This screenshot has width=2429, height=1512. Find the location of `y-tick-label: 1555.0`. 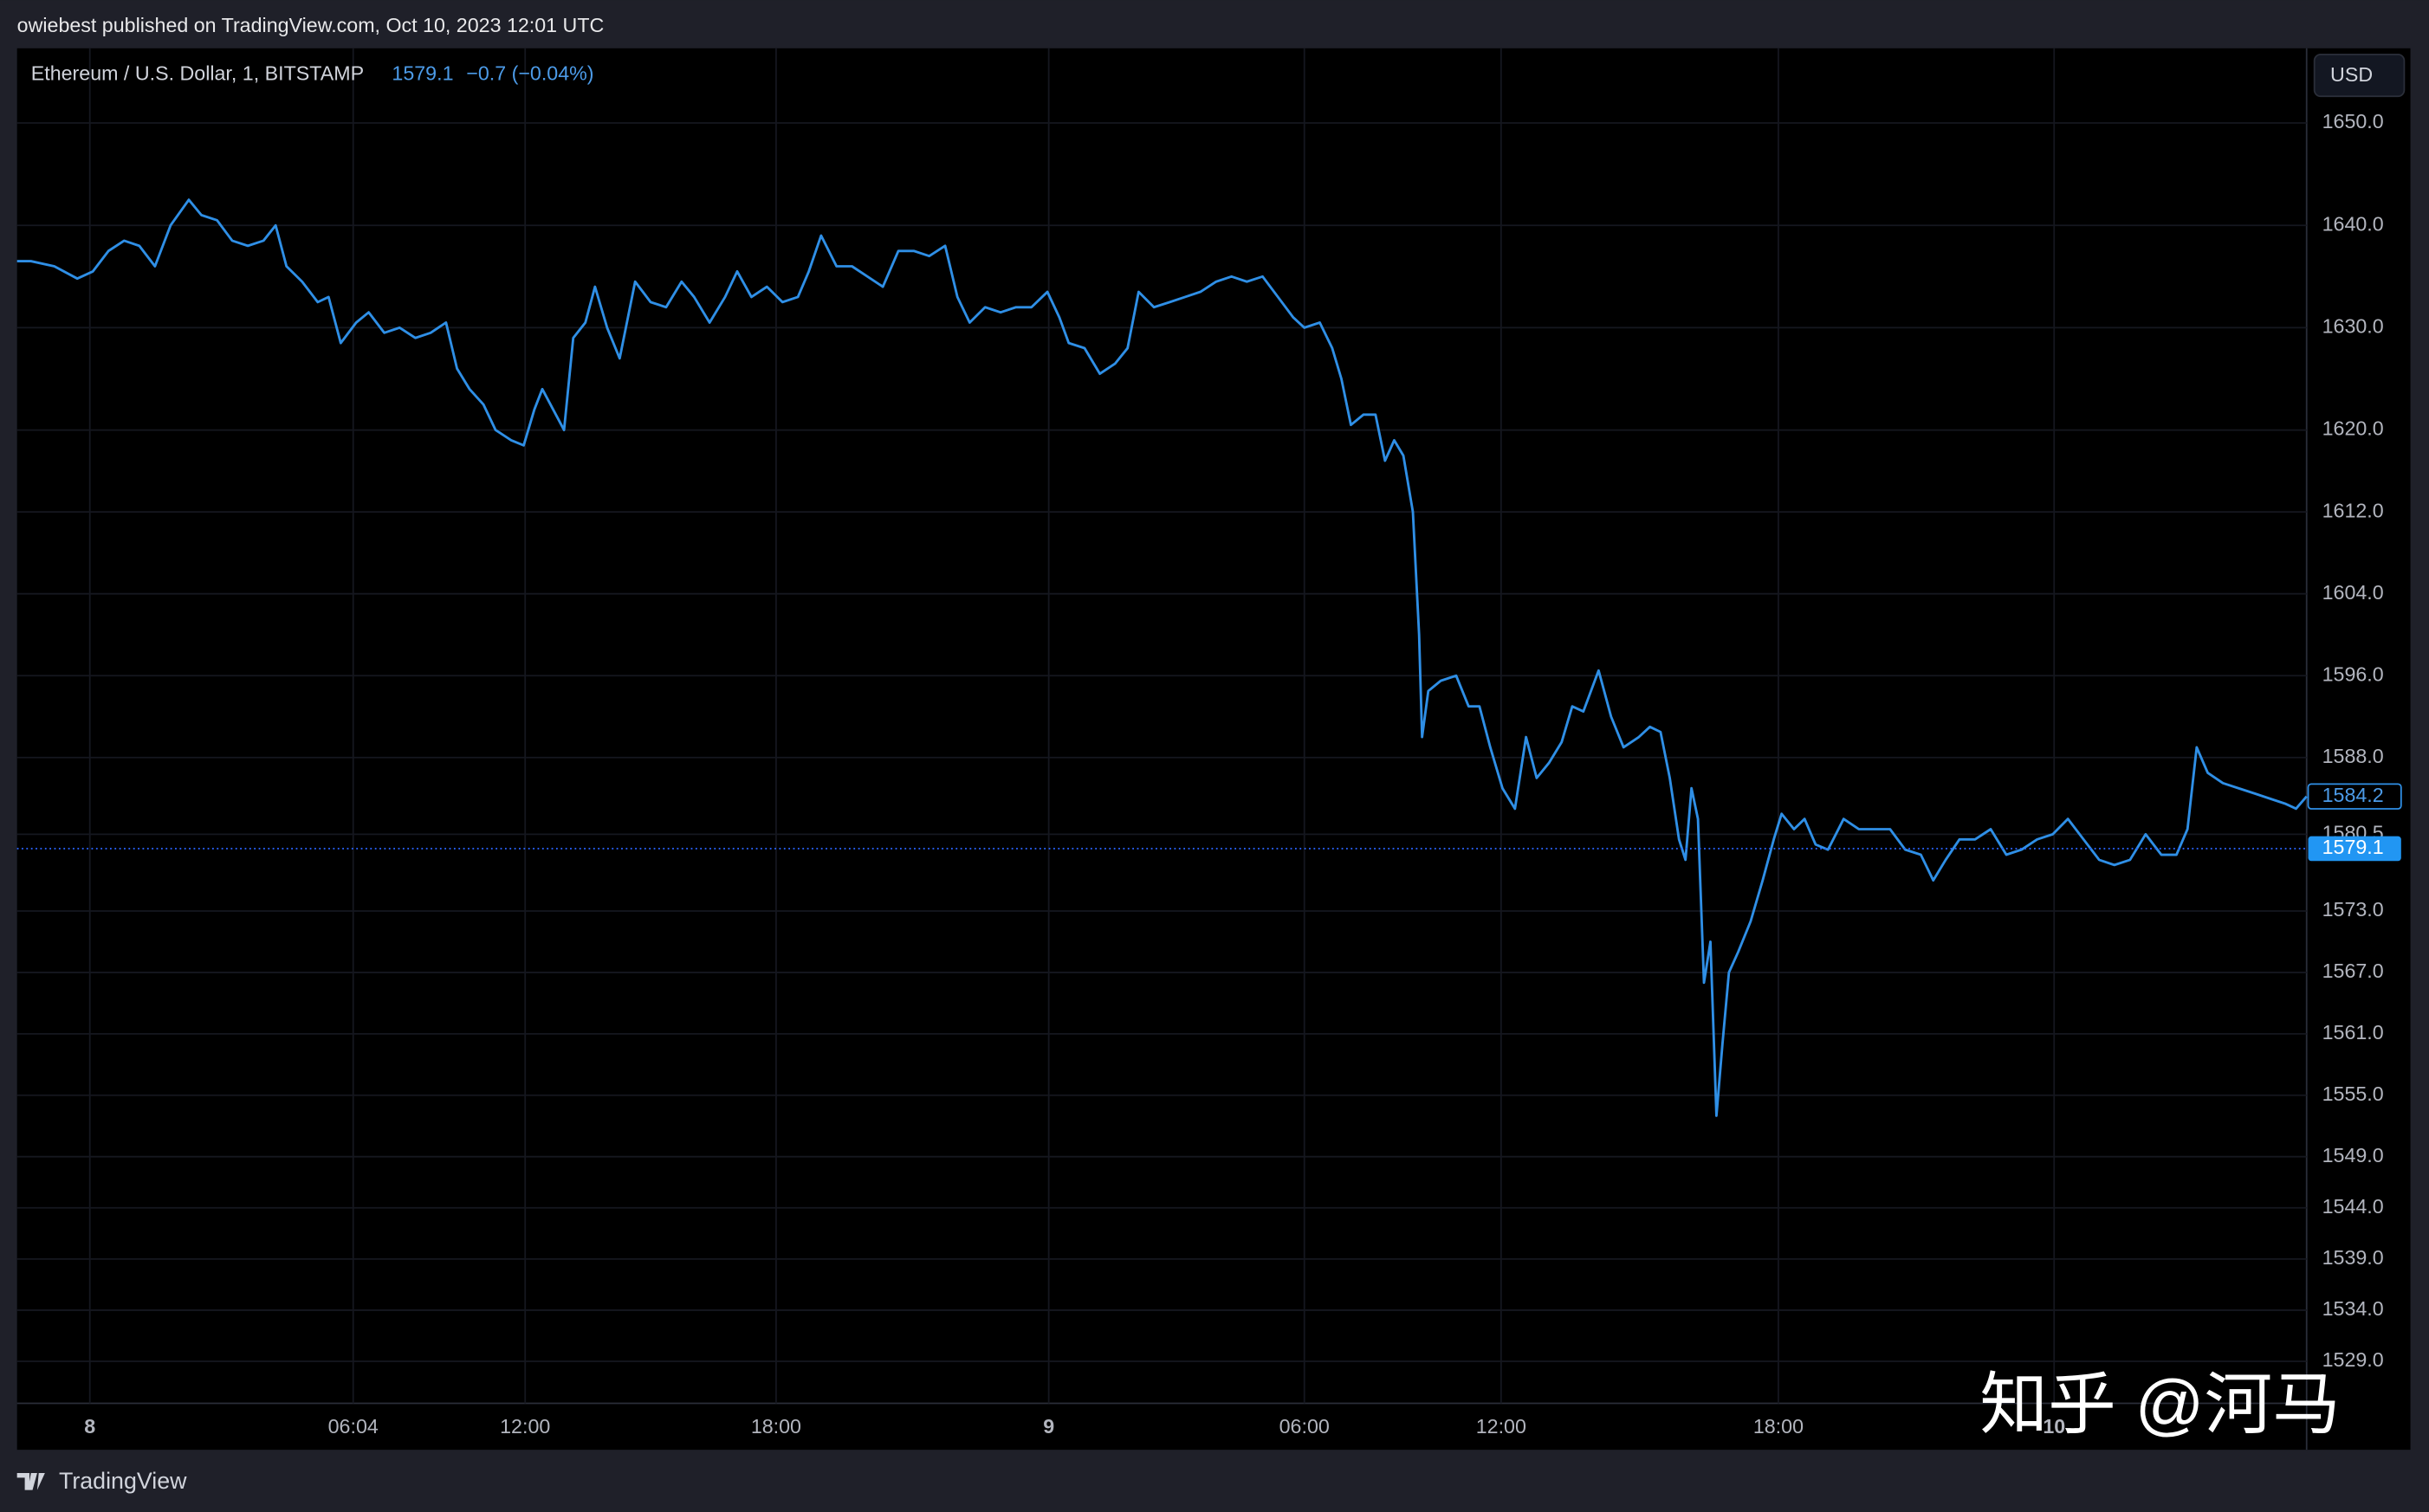

y-tick-label: 1555.0 is located at coordinates (2353, 1093).